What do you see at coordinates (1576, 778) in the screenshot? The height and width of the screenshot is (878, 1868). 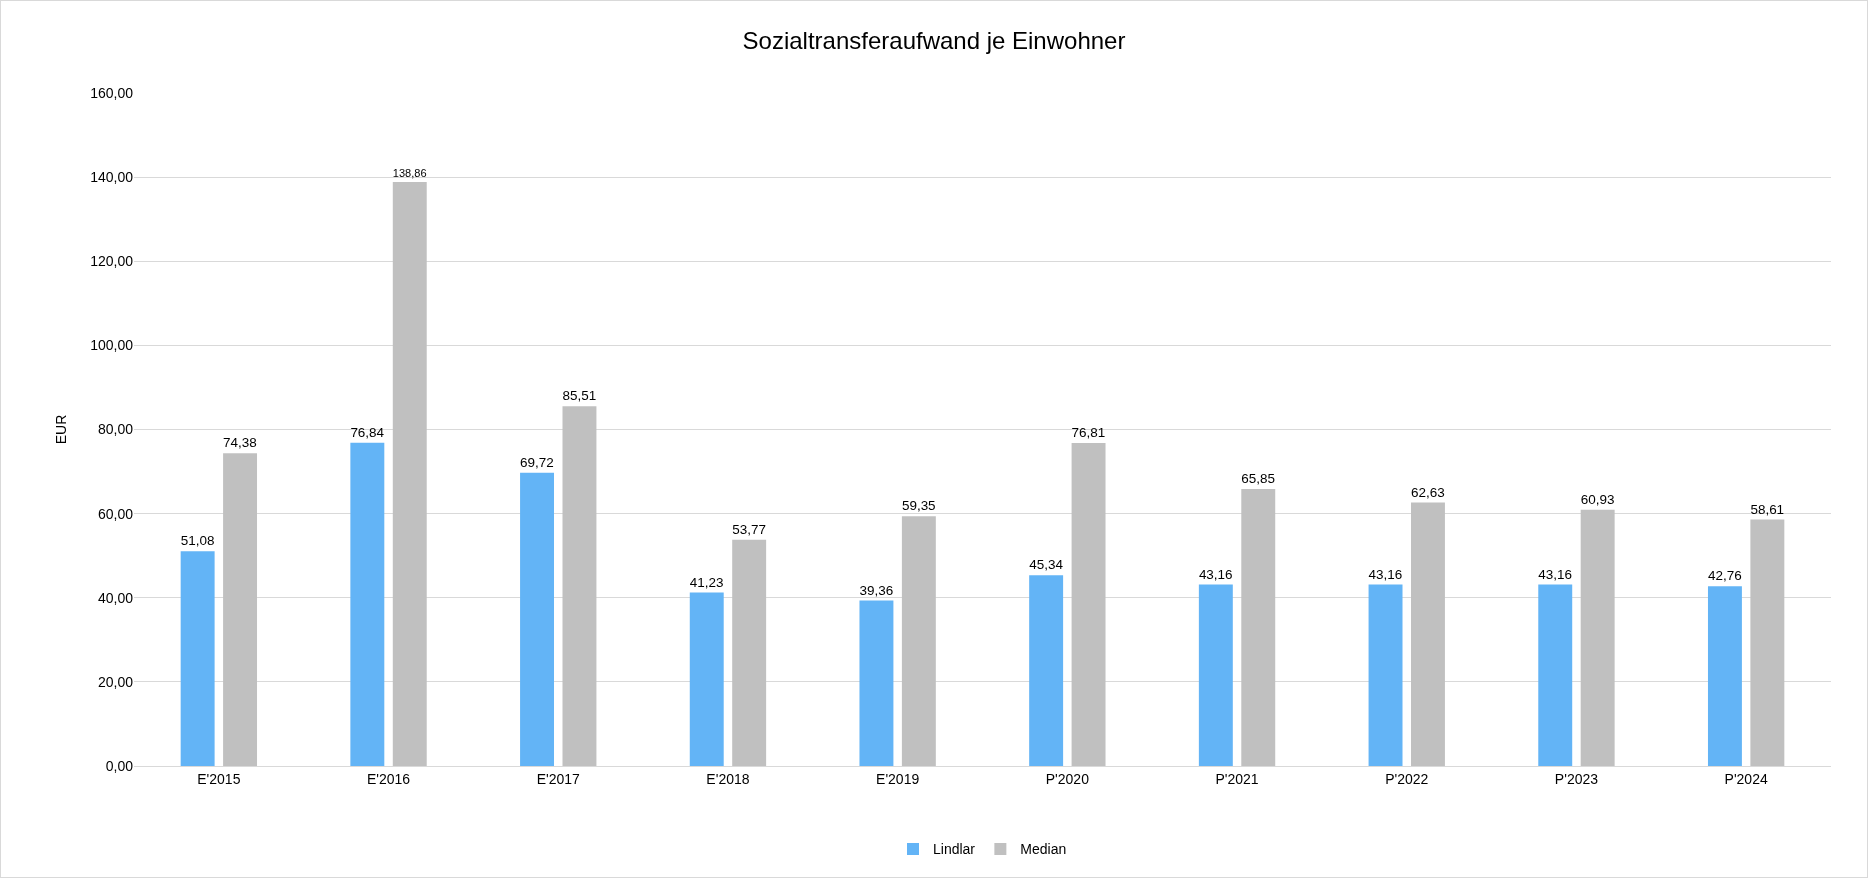 I see `x-tick-label: P'2023` at bounding box center [1576, 778].